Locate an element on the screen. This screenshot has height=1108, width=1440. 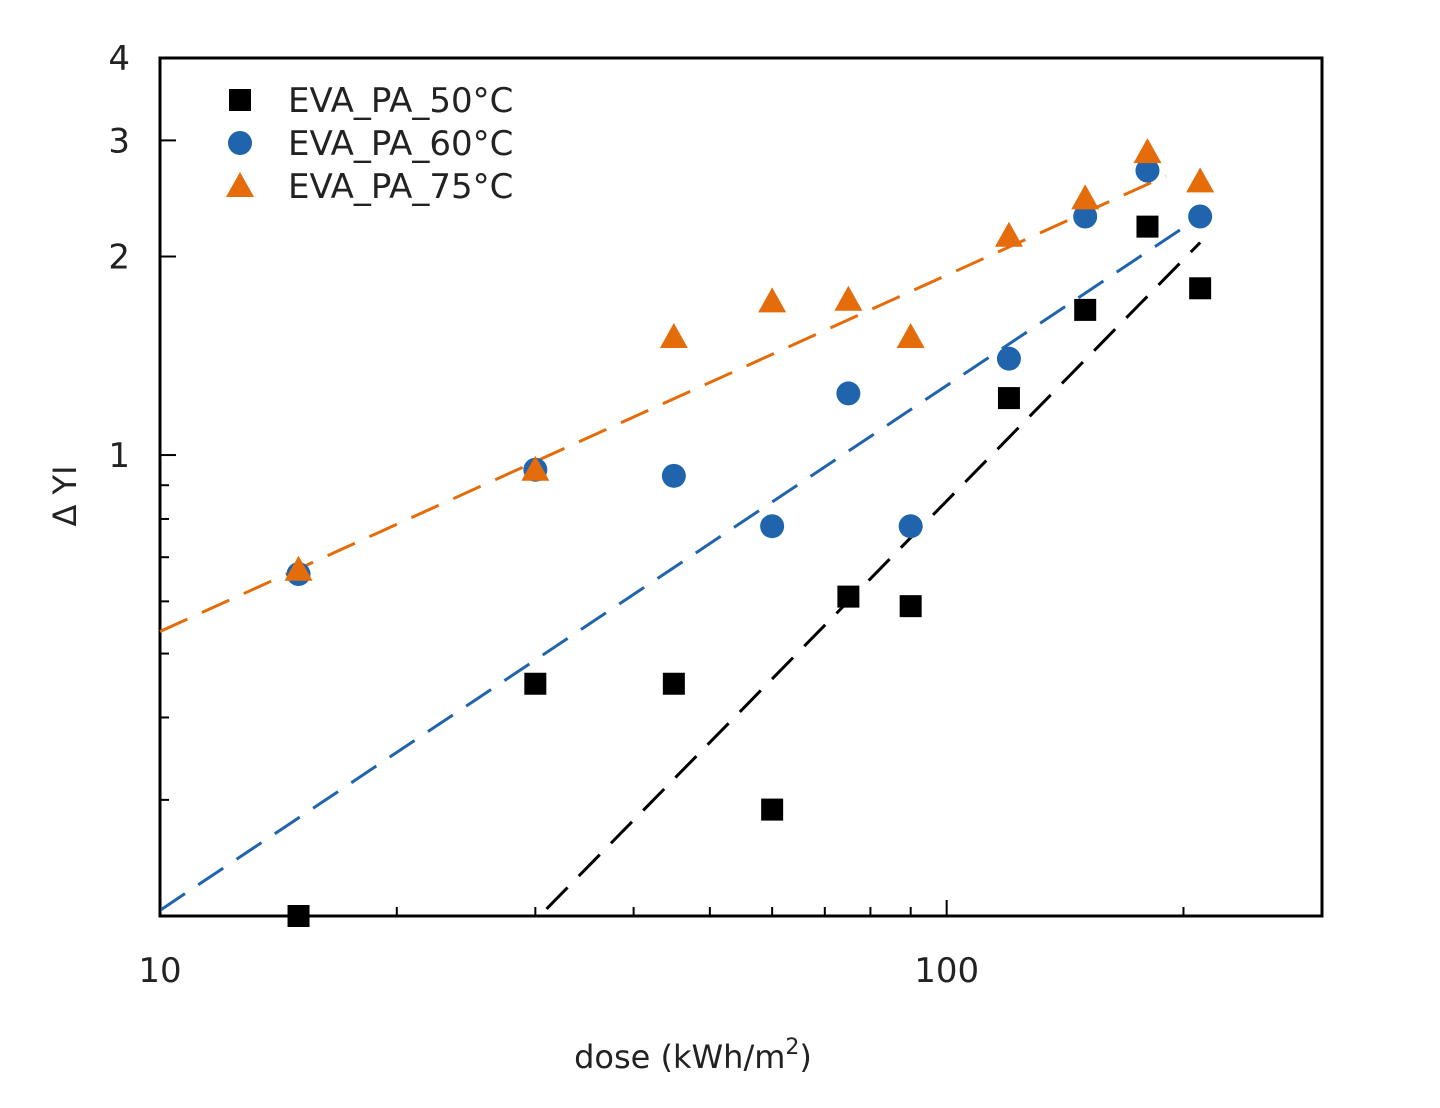
x-tick-label: 10 is located at coordinates (159, 971).